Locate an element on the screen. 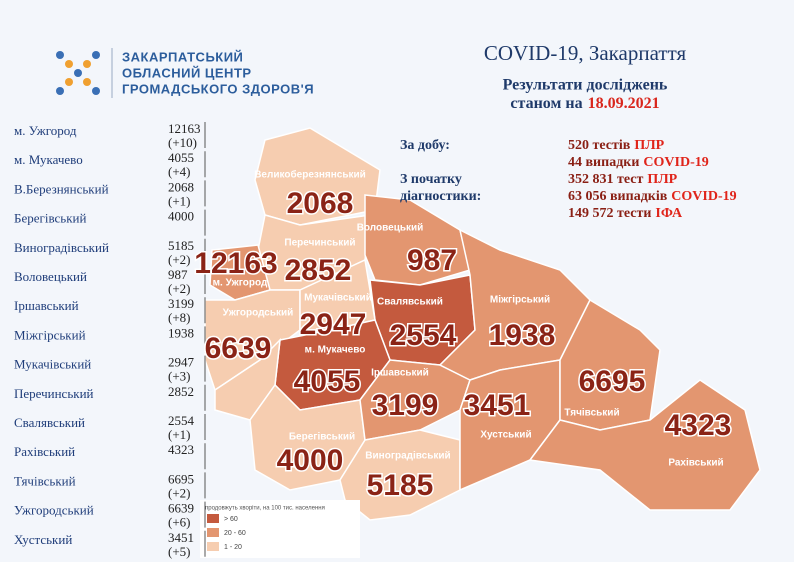  row-count: 4323 is located at coordinates (181, 449).